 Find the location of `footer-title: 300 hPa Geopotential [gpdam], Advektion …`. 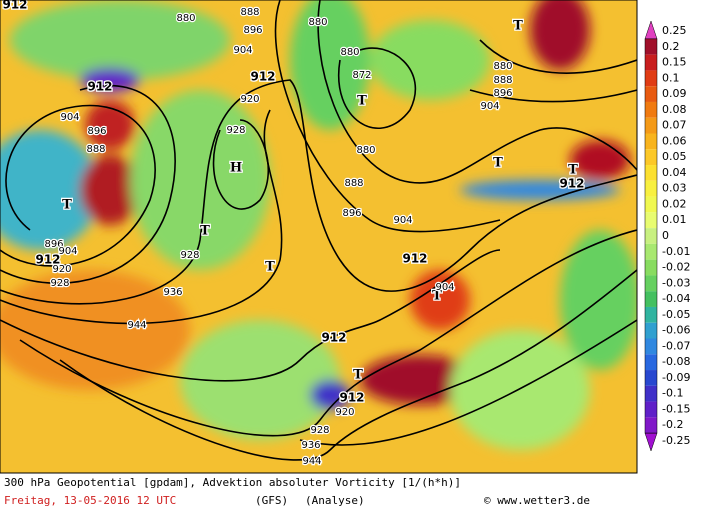

footer-title: 300 hPa Geopotential [gpdam], Advektion … is located at coordinates (232, 482).